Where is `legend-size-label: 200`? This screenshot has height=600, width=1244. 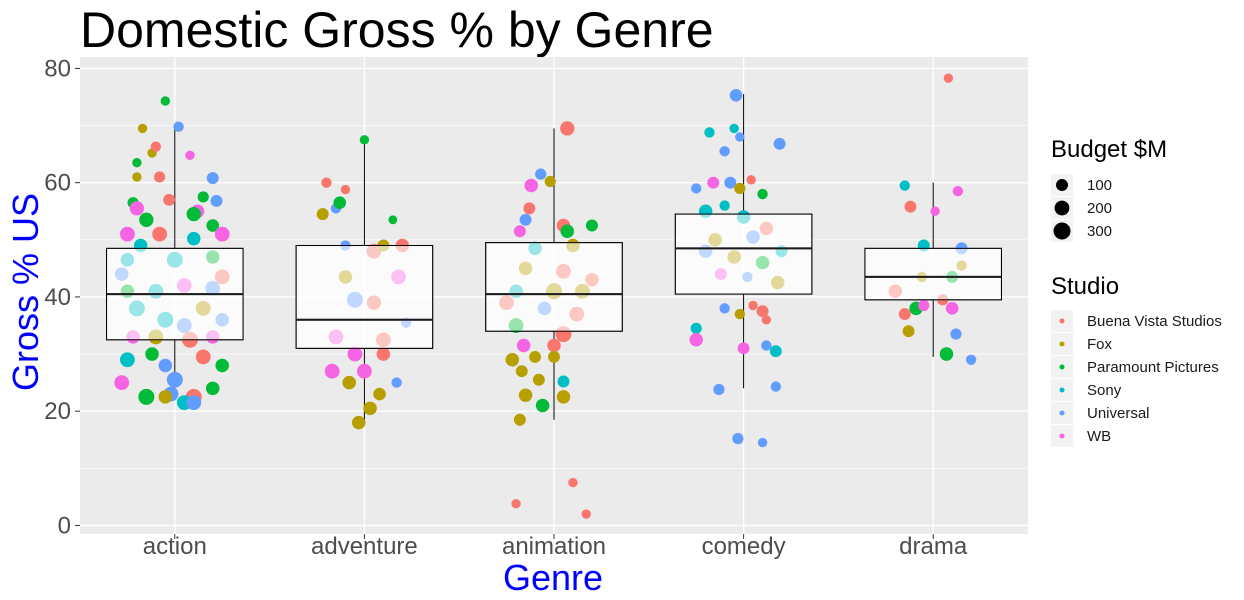 legend-size-label: 200 is located at coordinates (1099, 208).